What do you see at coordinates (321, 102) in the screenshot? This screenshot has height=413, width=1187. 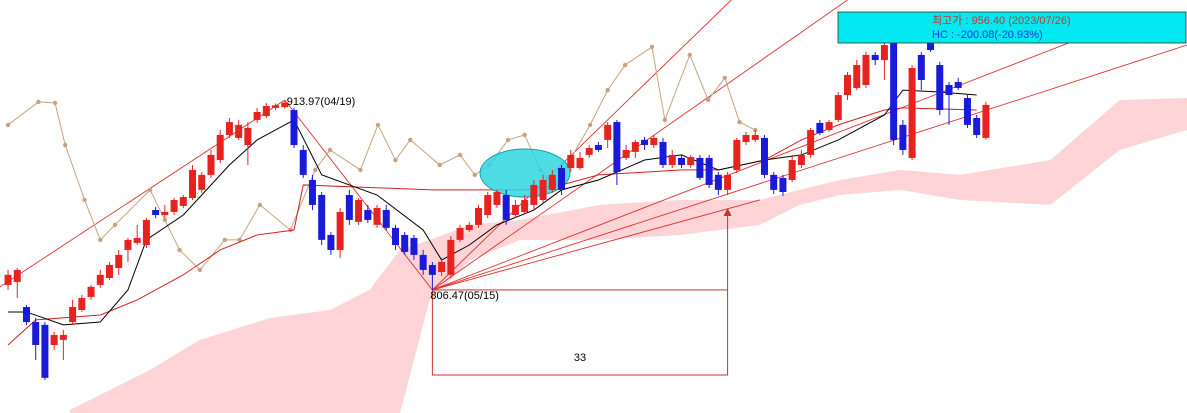 I see `peak-label: 913.97(04/19)` at bounding box center [321, 102].